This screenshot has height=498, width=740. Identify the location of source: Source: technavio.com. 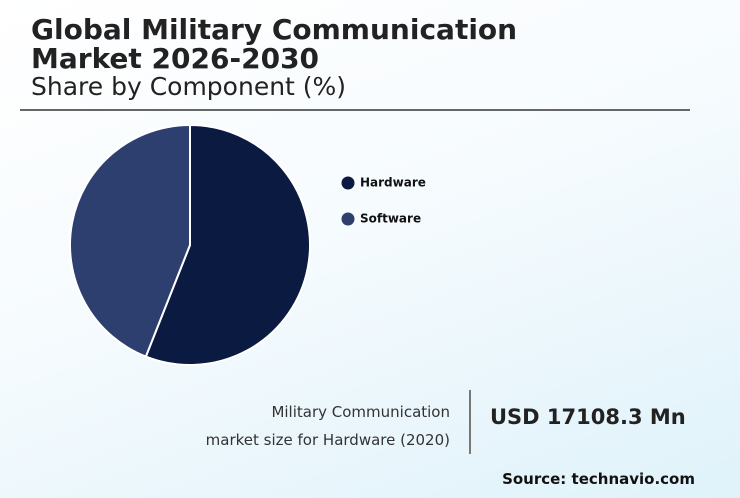
(598, 479).